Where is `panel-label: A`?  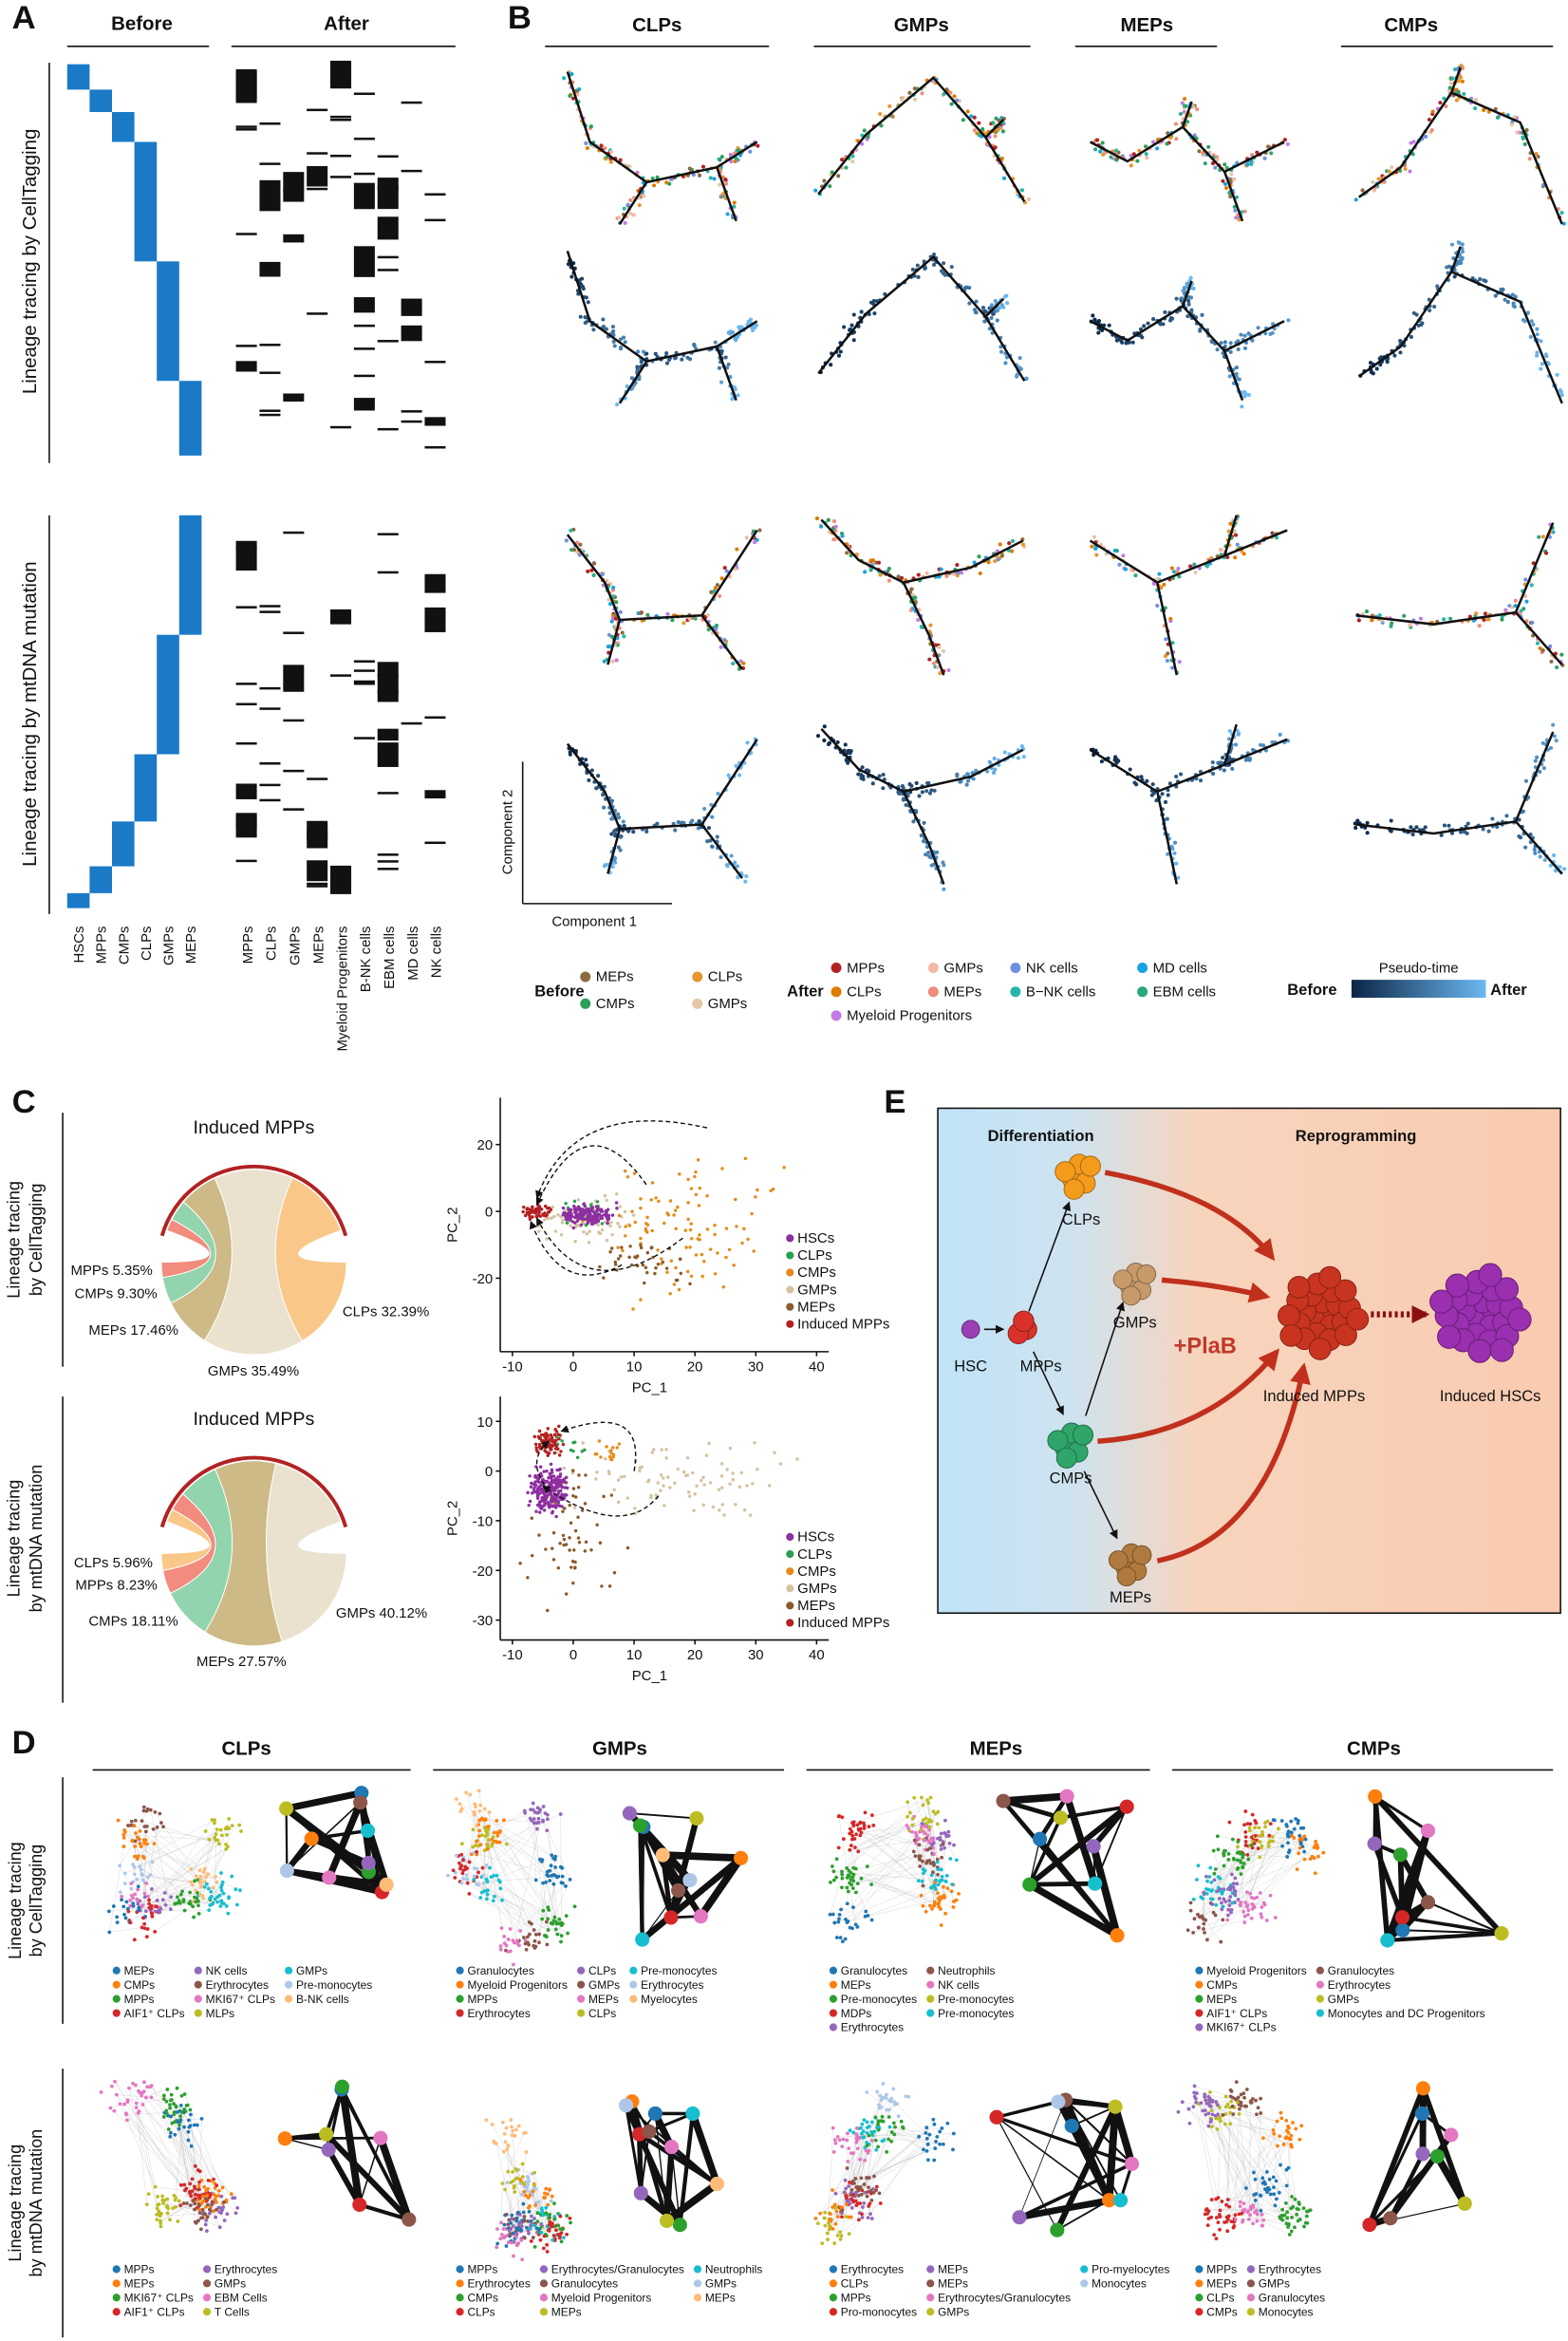 panel-label: A is located at coordinates (24, 18).